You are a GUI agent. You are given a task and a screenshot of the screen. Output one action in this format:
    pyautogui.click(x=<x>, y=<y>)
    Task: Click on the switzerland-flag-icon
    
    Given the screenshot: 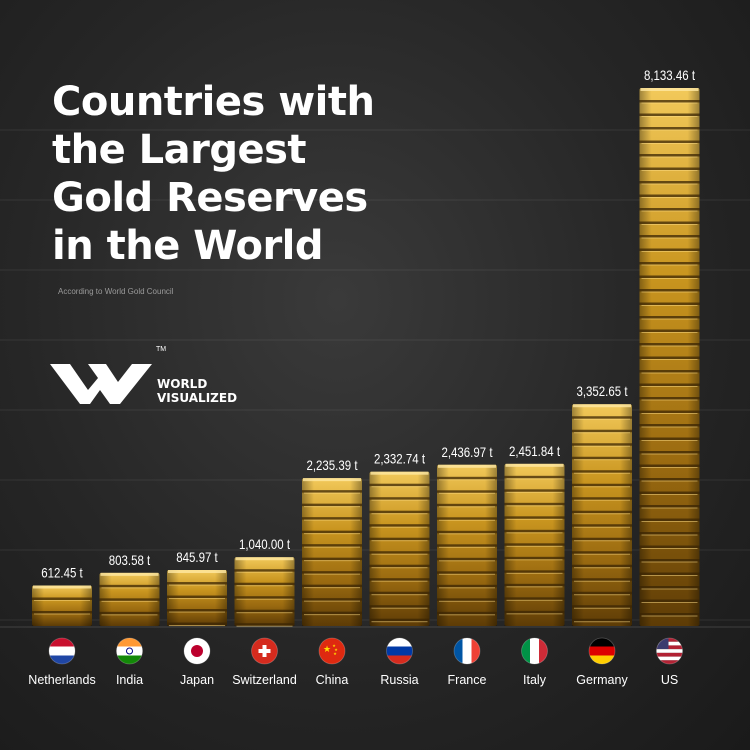 What is the action you would take?
    pyautogui.click(x=264, y=651)
    